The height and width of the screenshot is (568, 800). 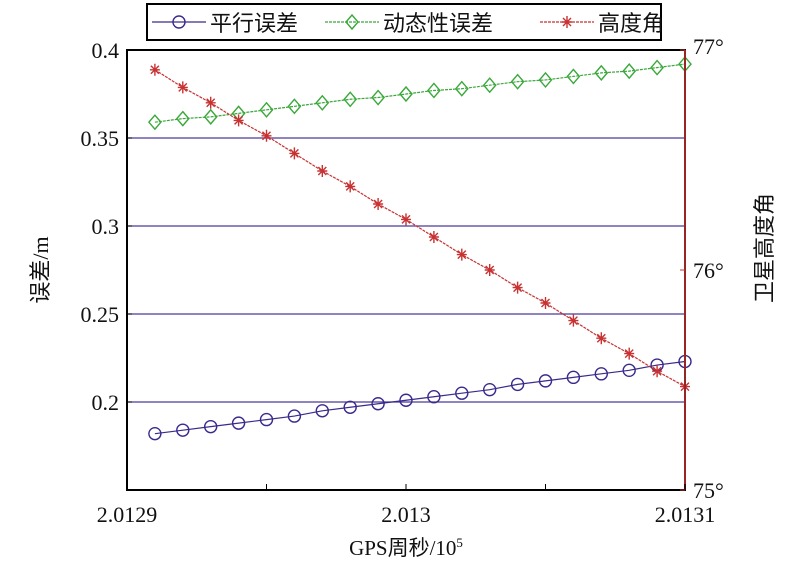 I want to click on legend: 平行误差 动态性误差 高度角, so click(x=405, y=22).